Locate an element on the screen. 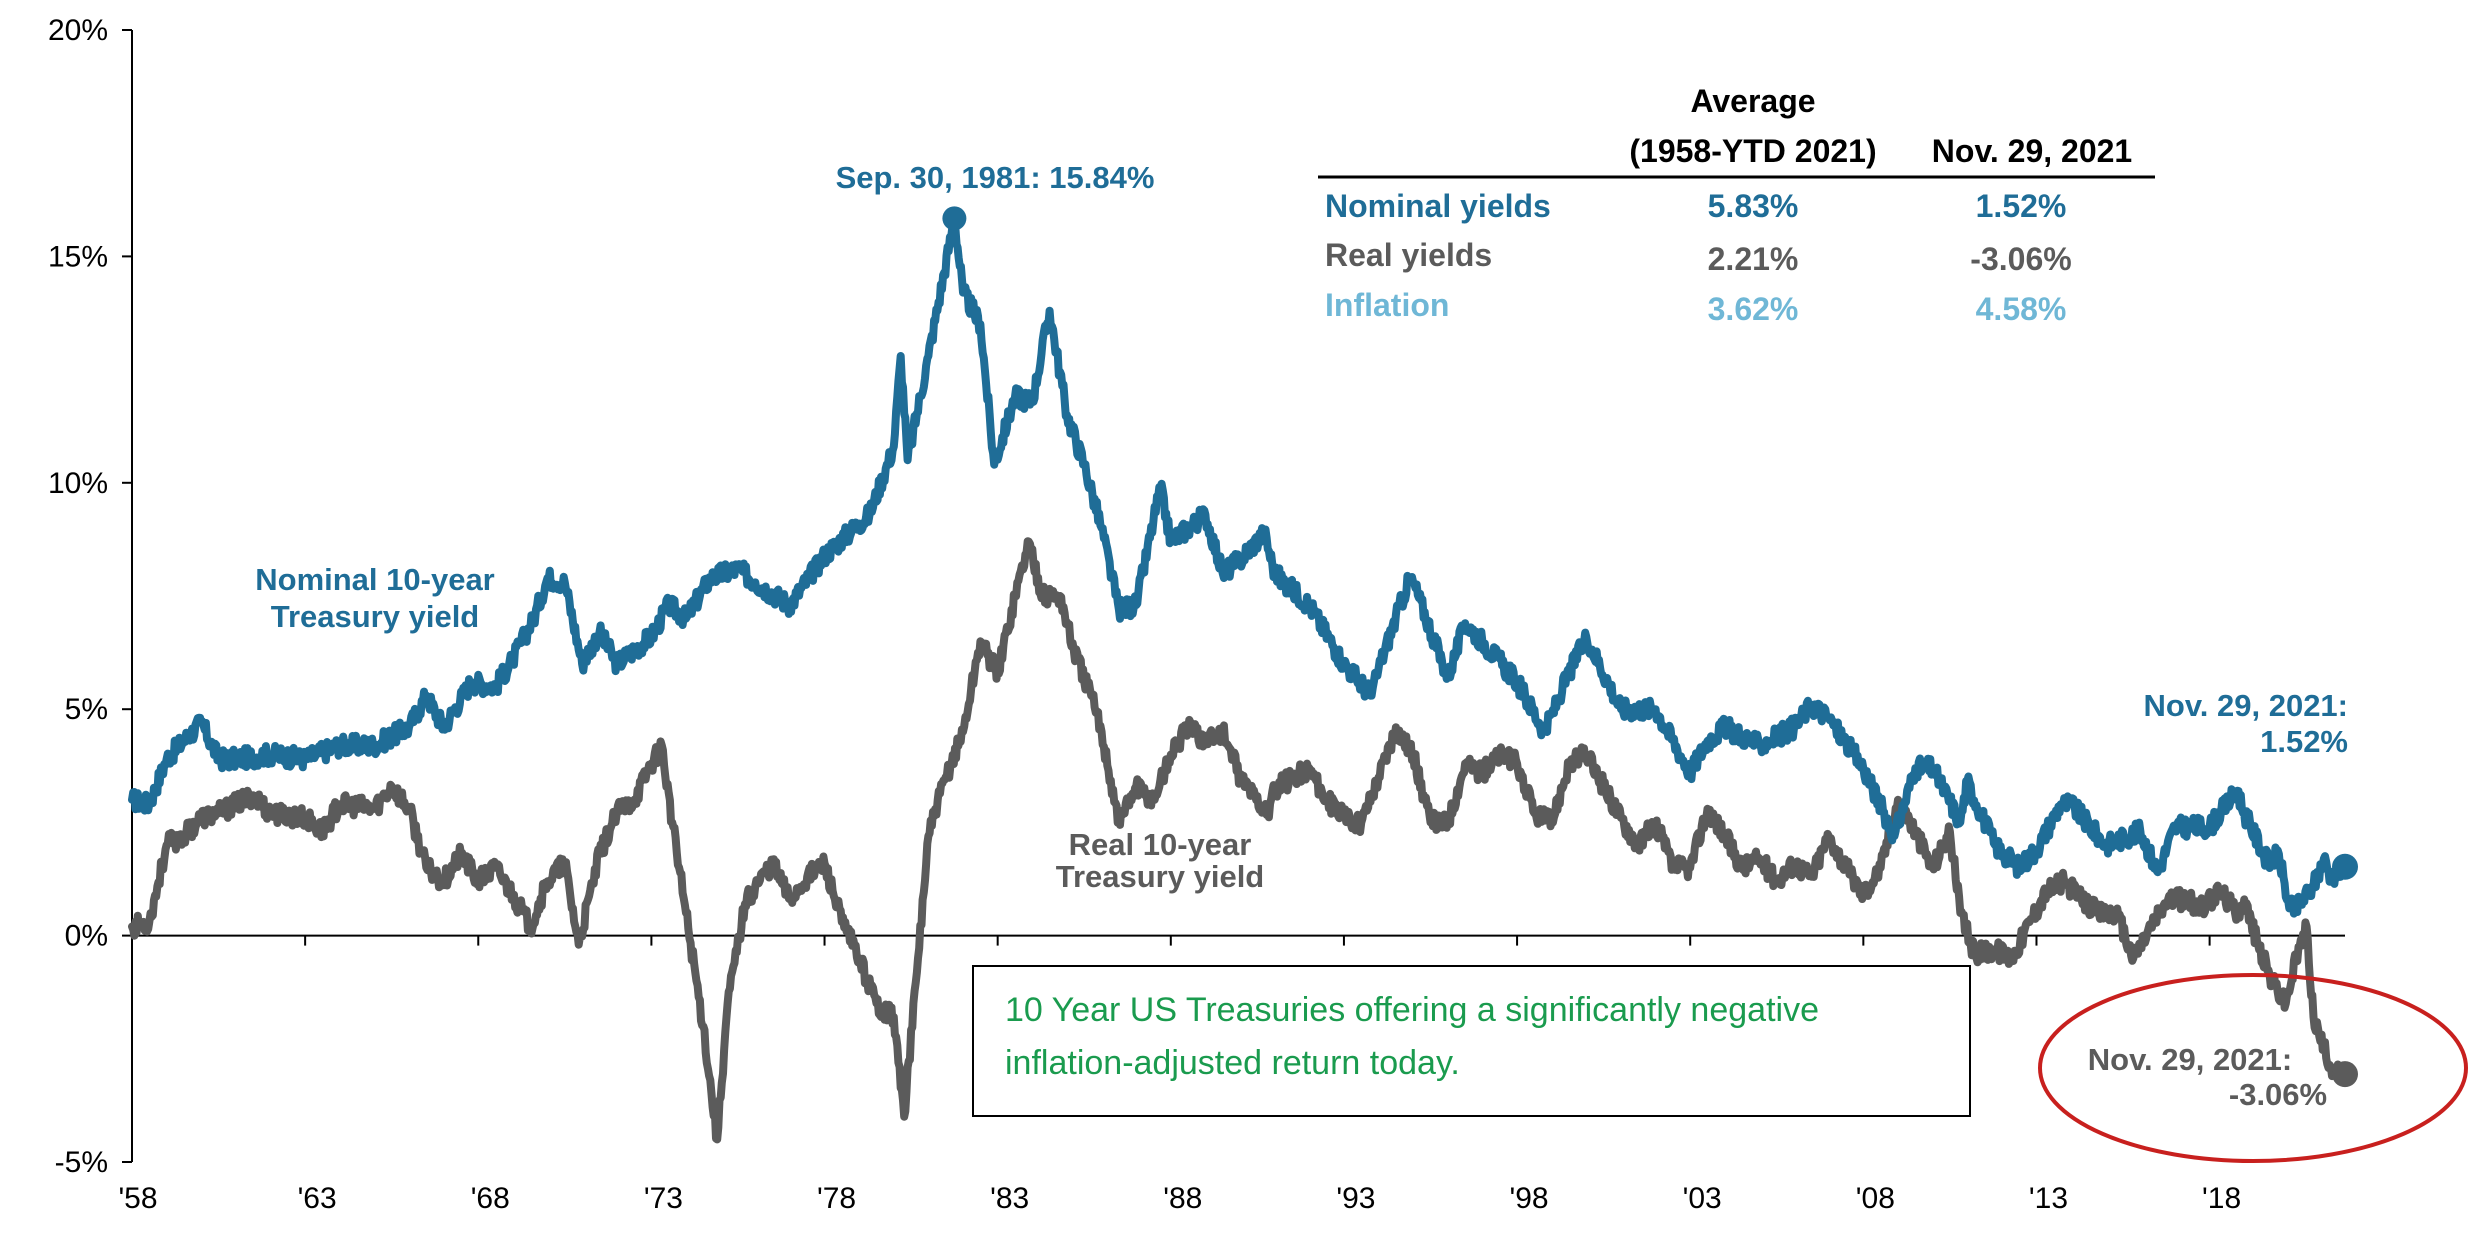  y-tick-label-4: 0% is located at coordinates (86, 936).